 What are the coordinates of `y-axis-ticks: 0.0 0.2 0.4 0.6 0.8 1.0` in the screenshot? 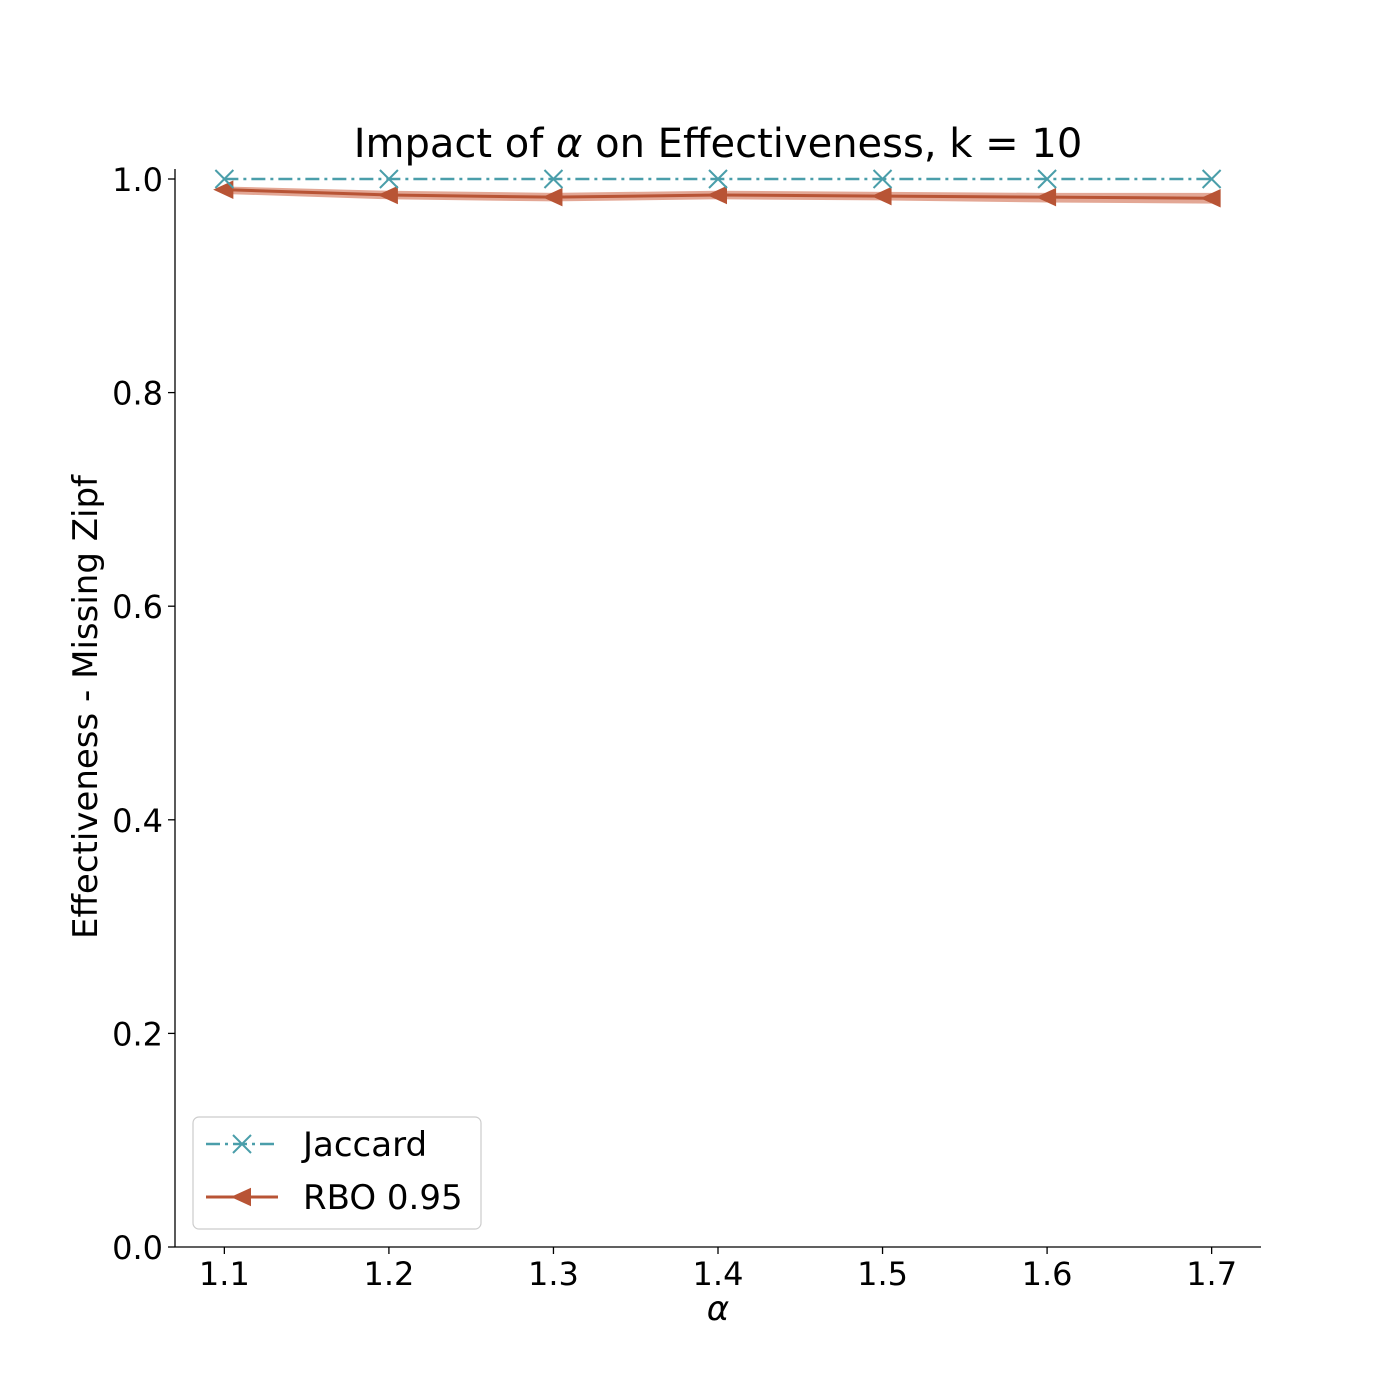 It's located at (143, 714).